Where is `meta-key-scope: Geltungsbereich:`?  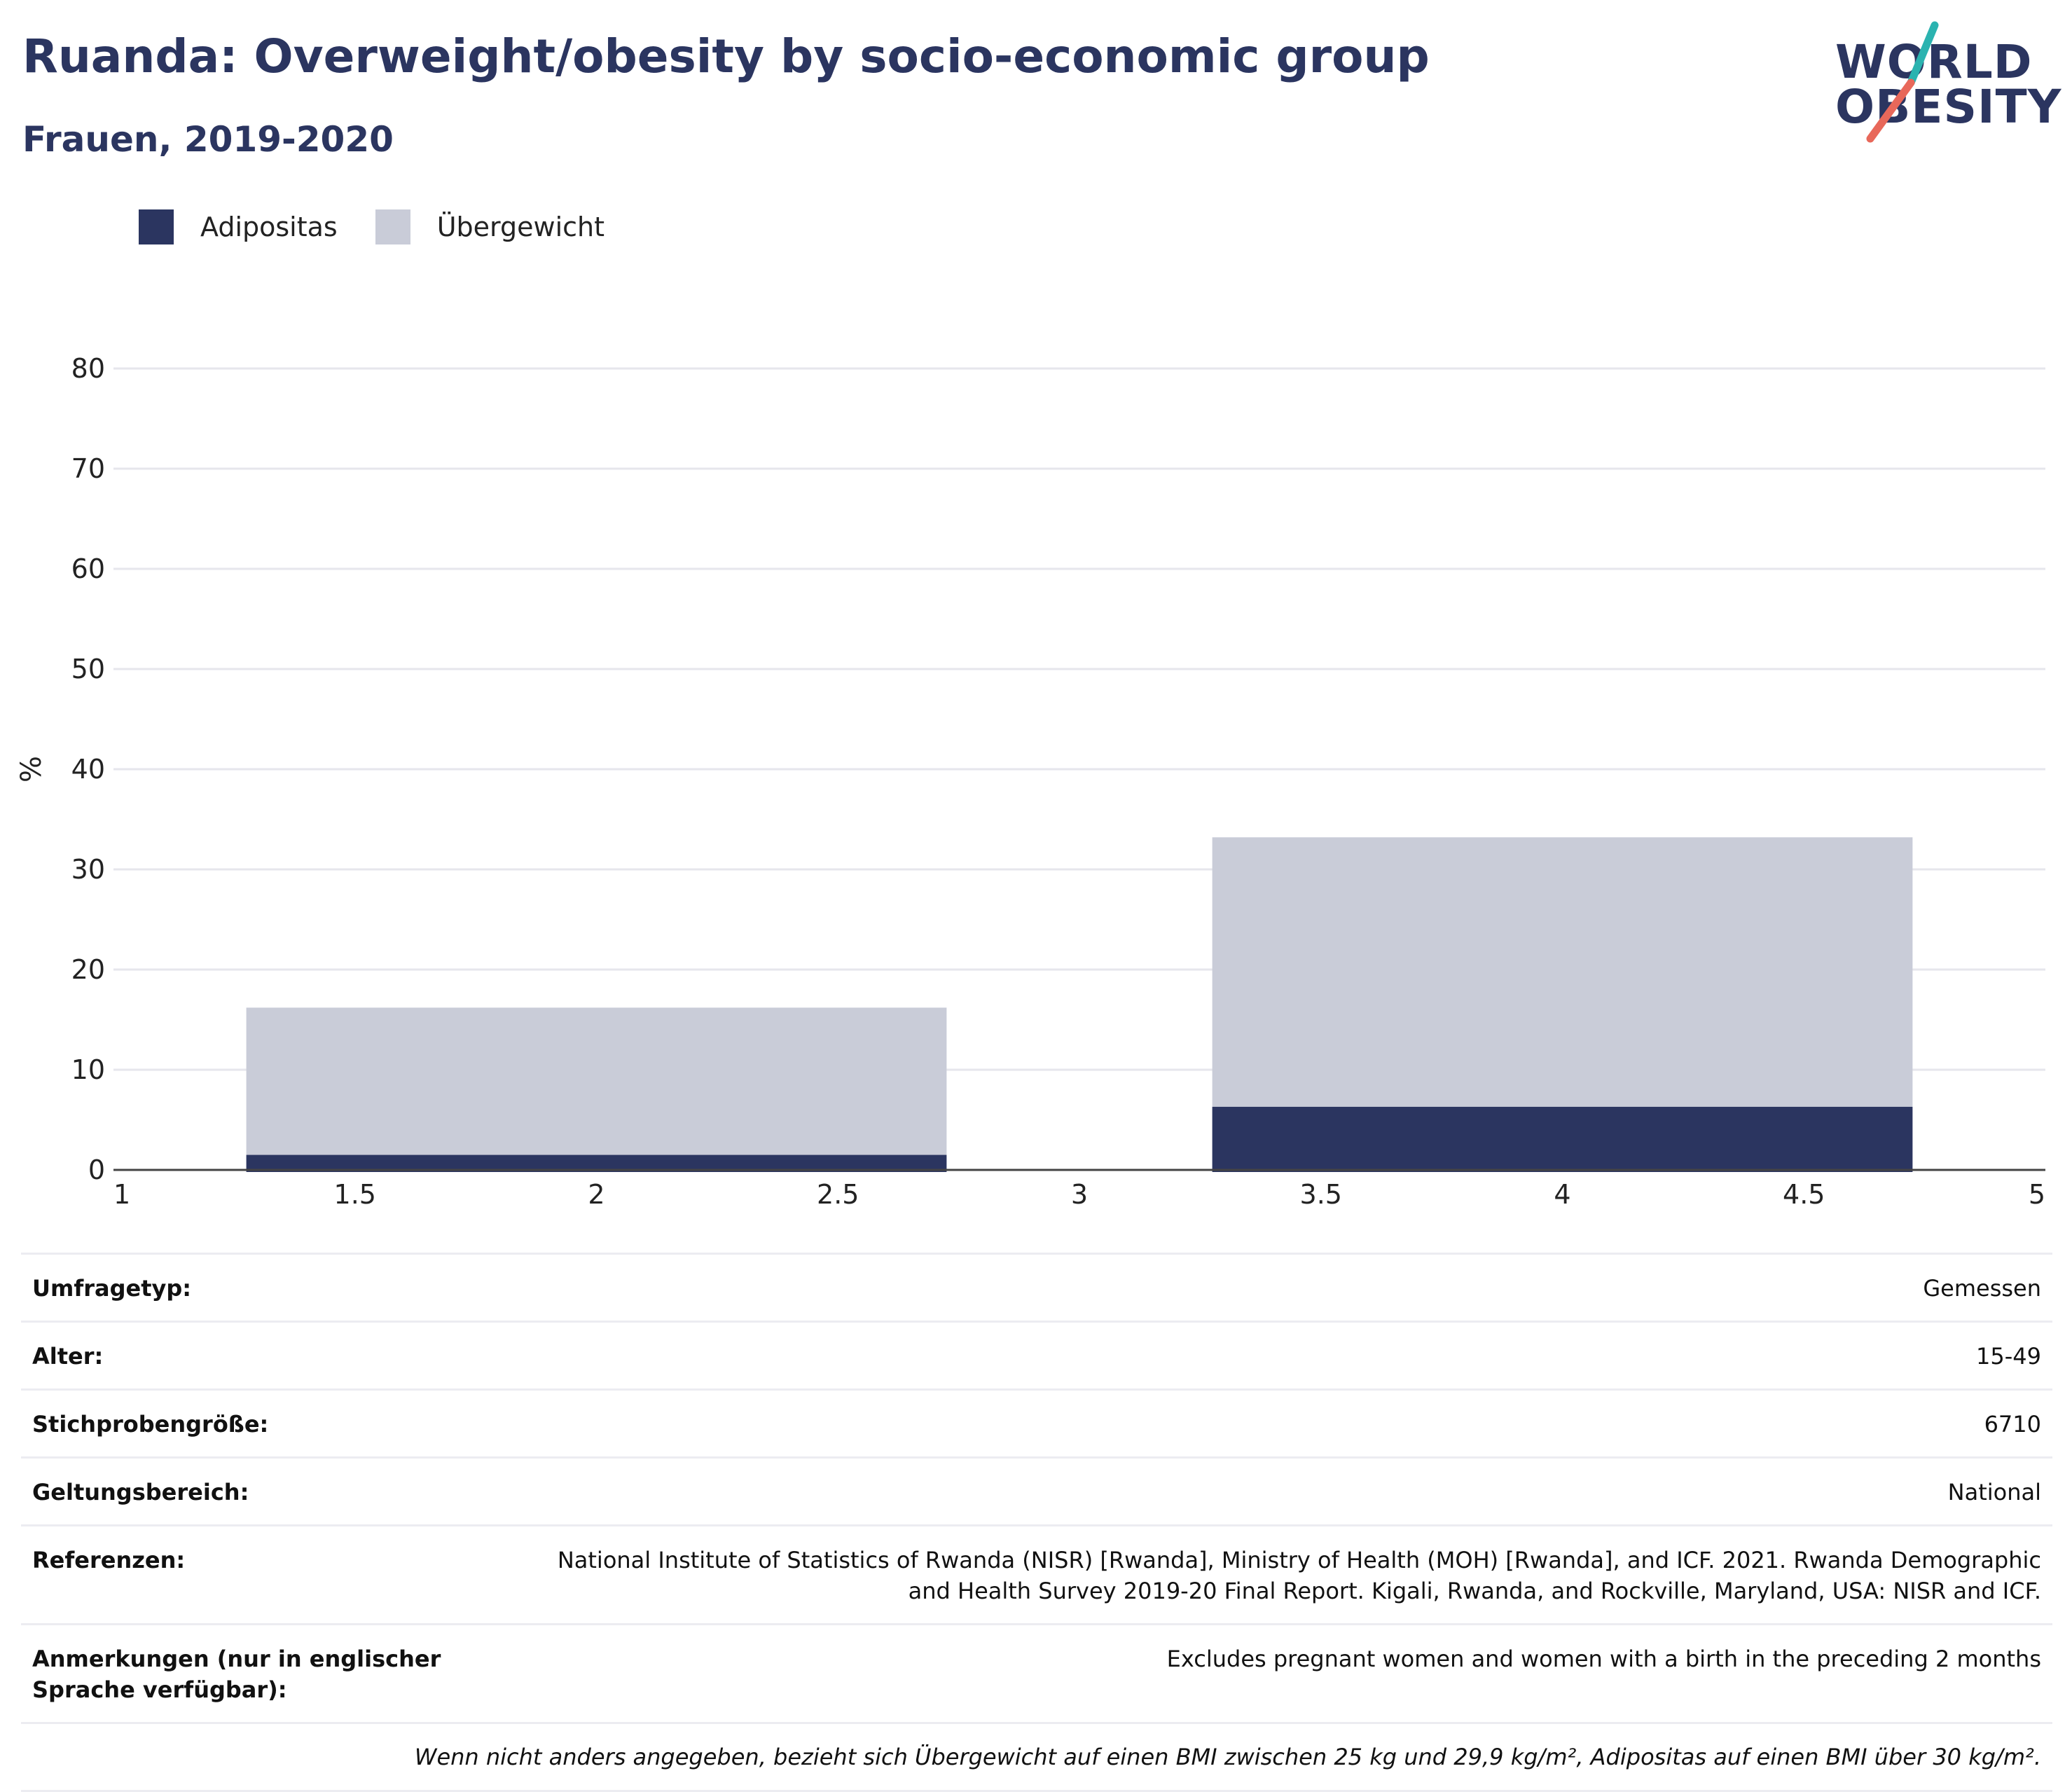 meta-key-scope: Geltungsbereich: is located at coordinates (141, 1492).